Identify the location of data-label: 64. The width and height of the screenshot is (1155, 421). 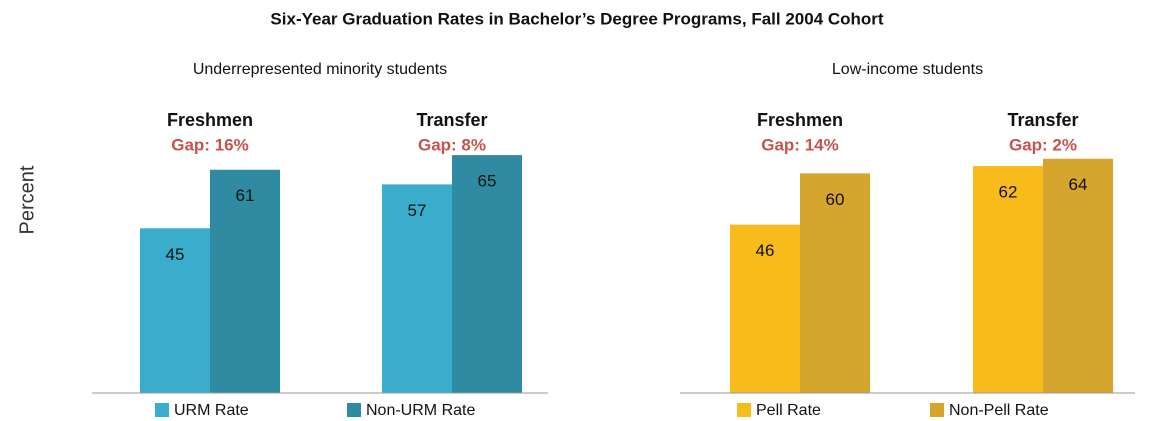
(1078, 184).